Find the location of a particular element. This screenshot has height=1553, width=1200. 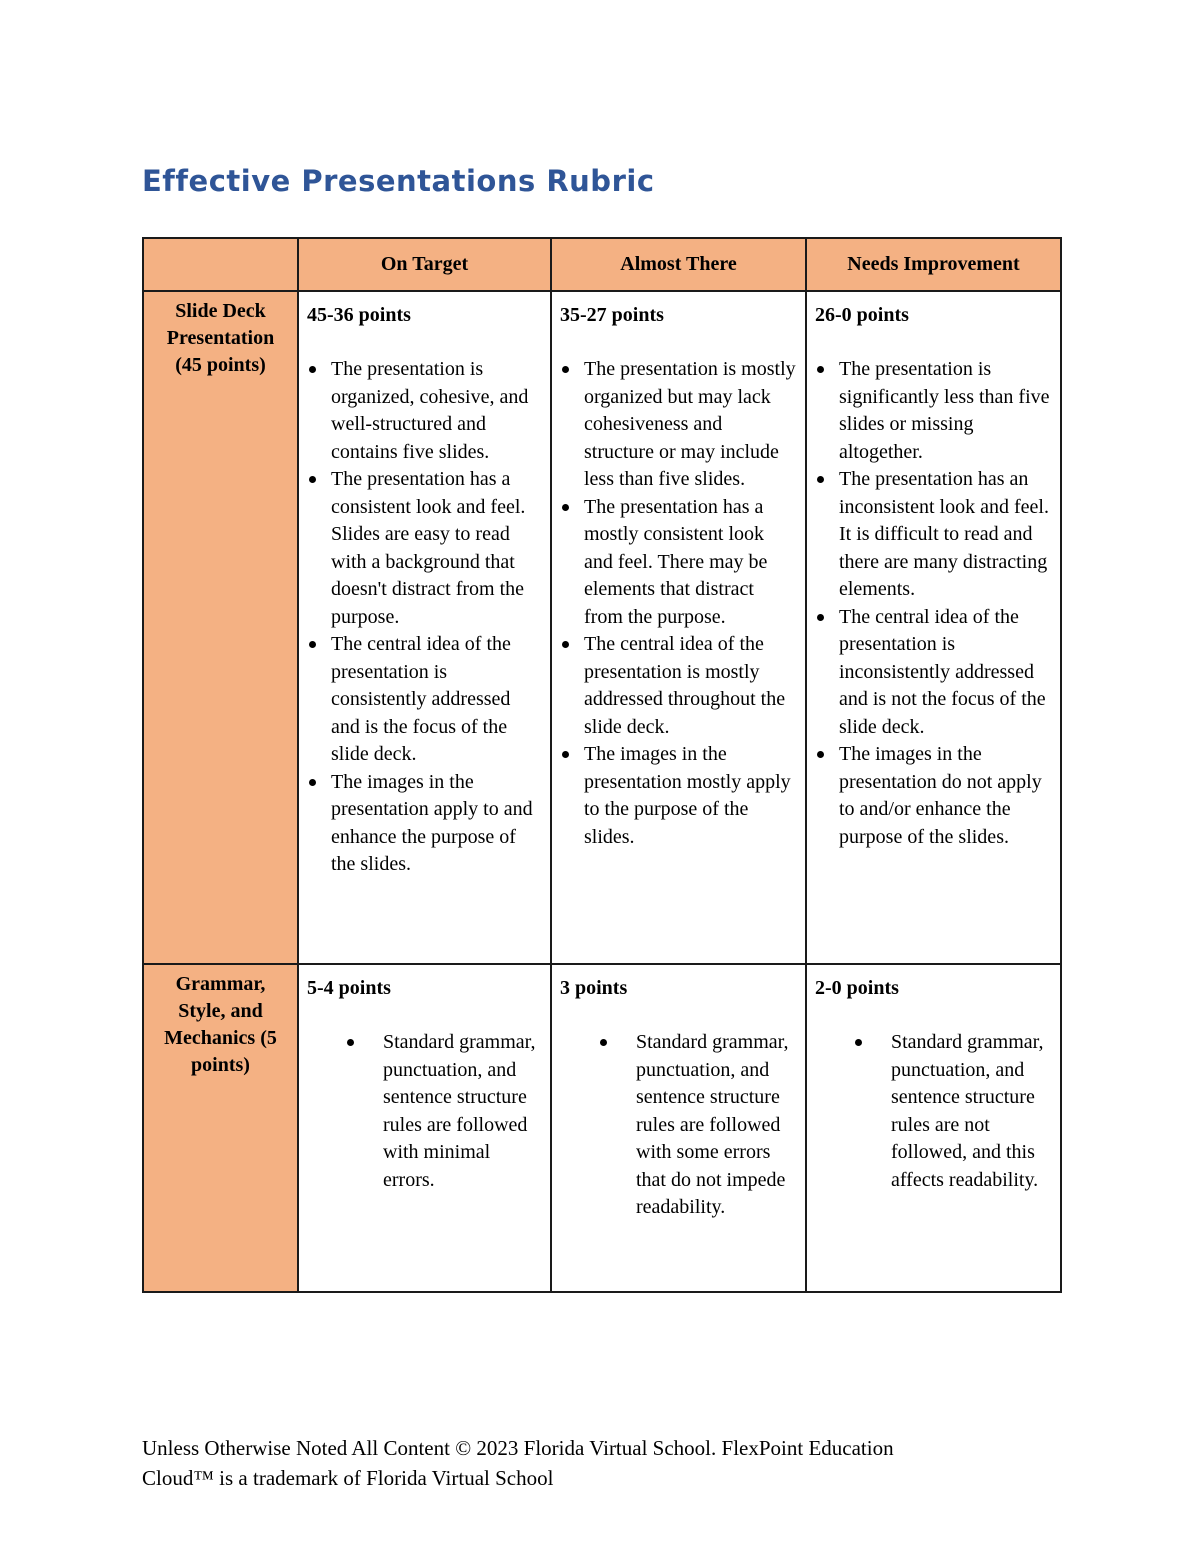

header-cell-empty is located at coordinates (220, 264).